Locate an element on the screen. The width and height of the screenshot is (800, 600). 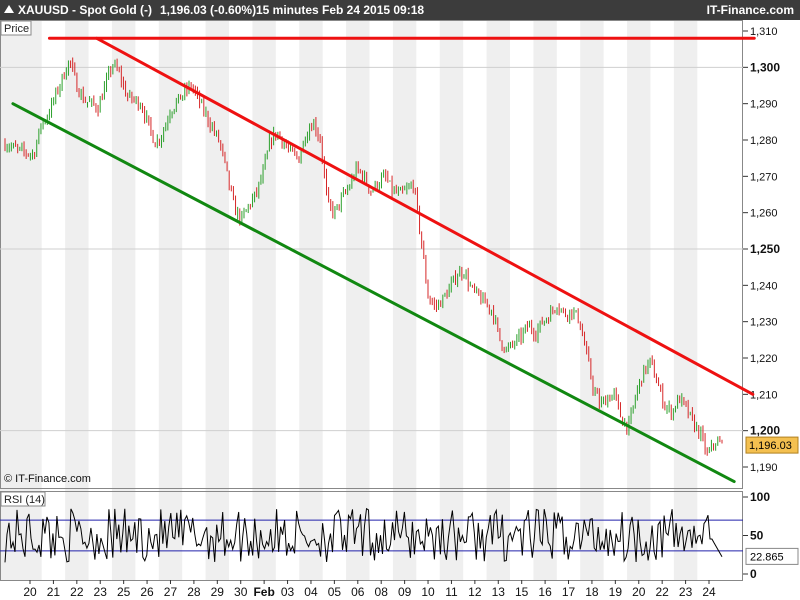
price-panel-label: Price is located at coordinates (16, 29).